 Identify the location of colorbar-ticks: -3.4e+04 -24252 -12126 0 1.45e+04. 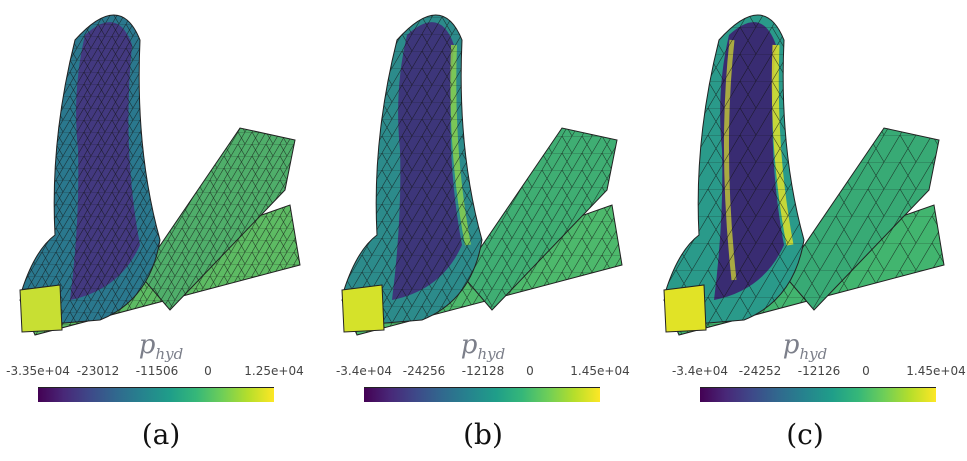
(819, 372).